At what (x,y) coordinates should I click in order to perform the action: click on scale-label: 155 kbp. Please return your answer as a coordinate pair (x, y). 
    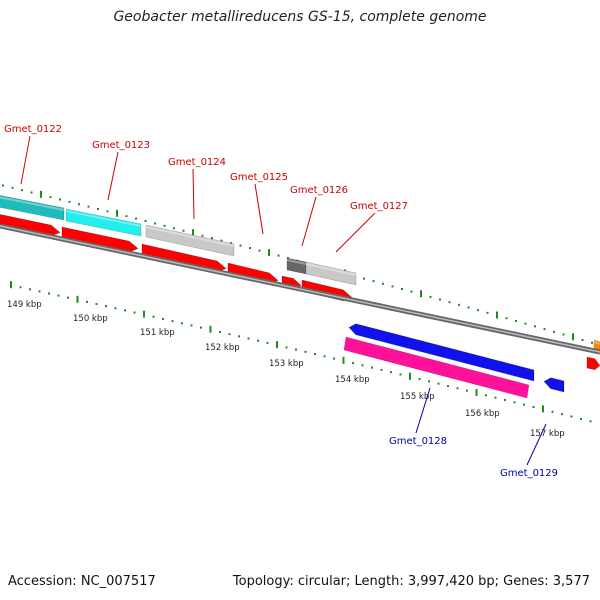
    Looking at the image, I should click on (417, 397).